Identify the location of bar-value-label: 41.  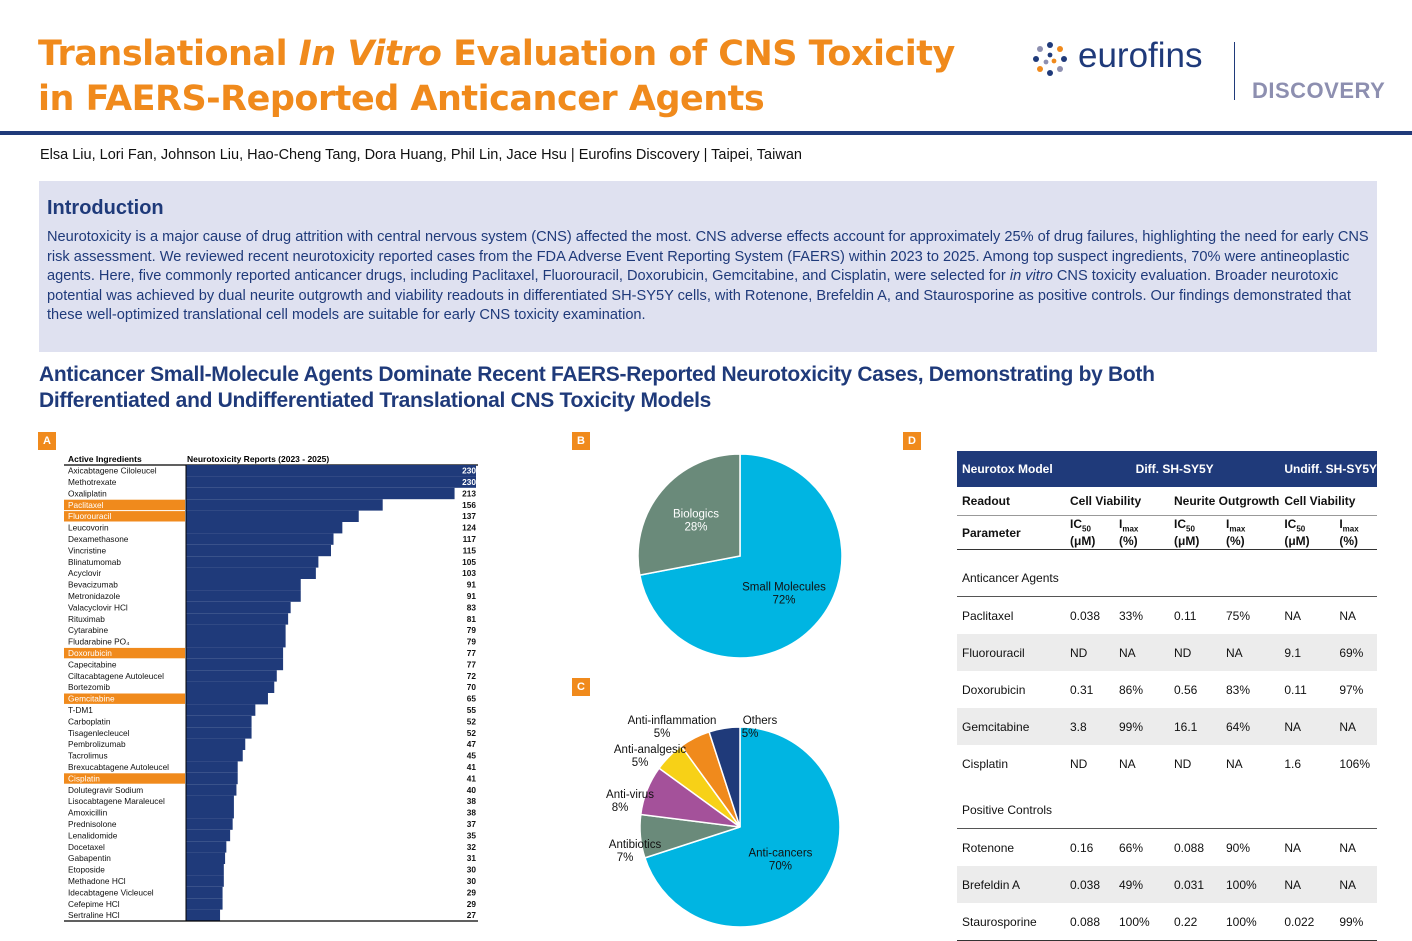
(472, 767).